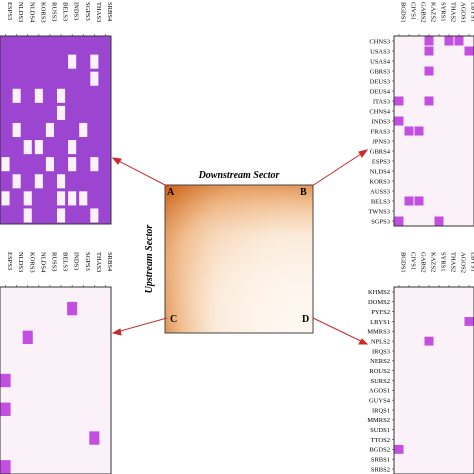 This screenshot has height=474, width=474. What do you see at coordinates (380, 381) in the screenshot?
I see `panel-d-y-tick-label: SURS2` at bounding box center [380, 381].